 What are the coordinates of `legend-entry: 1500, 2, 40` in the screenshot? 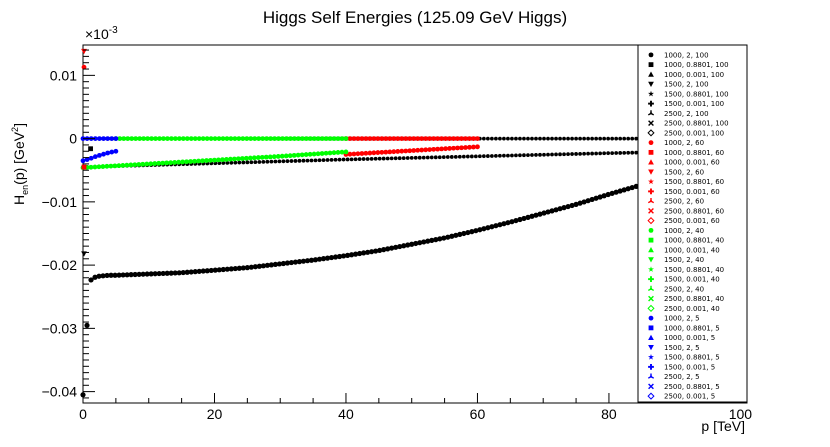 It's located at (676, 260).